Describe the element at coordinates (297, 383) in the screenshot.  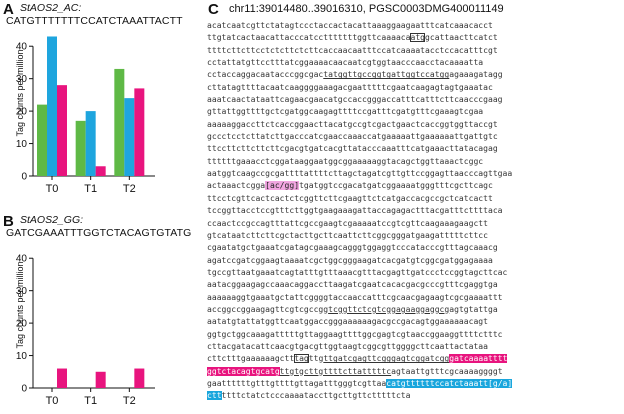
I see `sequence-segment: gaattttttgtttgttttgttagatttgggtcgttaa` at that location.